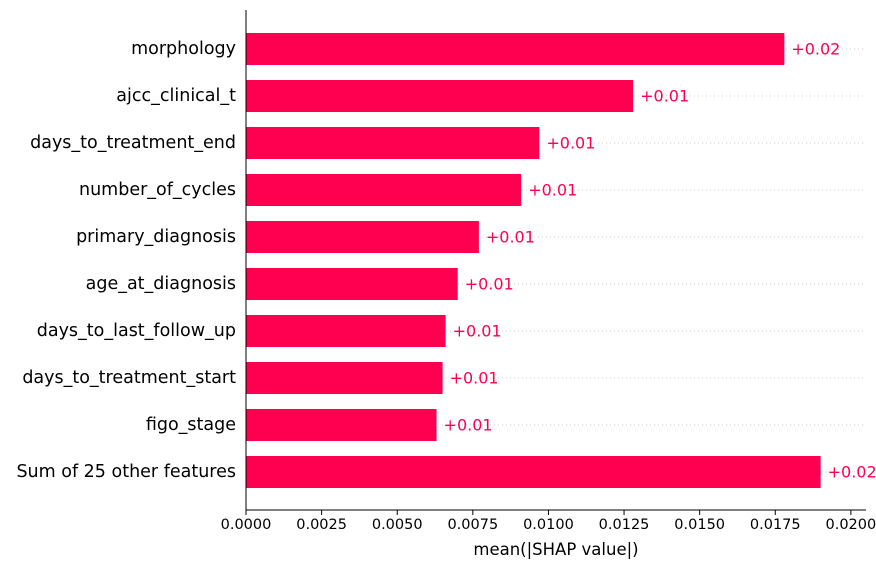 This screenshot has width=876, height=568. Describe the element at coordinates (393, 143) in the screenshot. I see `bar-days-to-treatment-end` at that location.